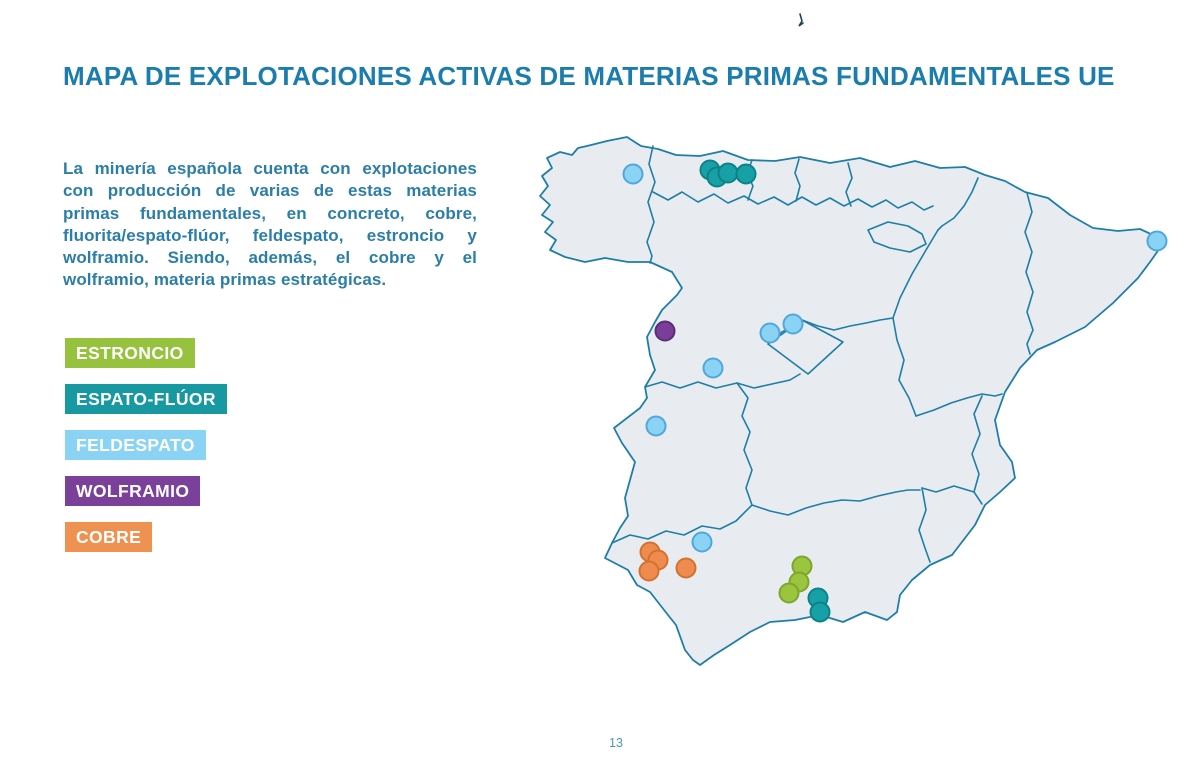 The image size is (1200, 774). Describe the element at coordinates (135, 445) in the screenshot. I see `legend-item-feldespato: FELDESPATO` at that location.